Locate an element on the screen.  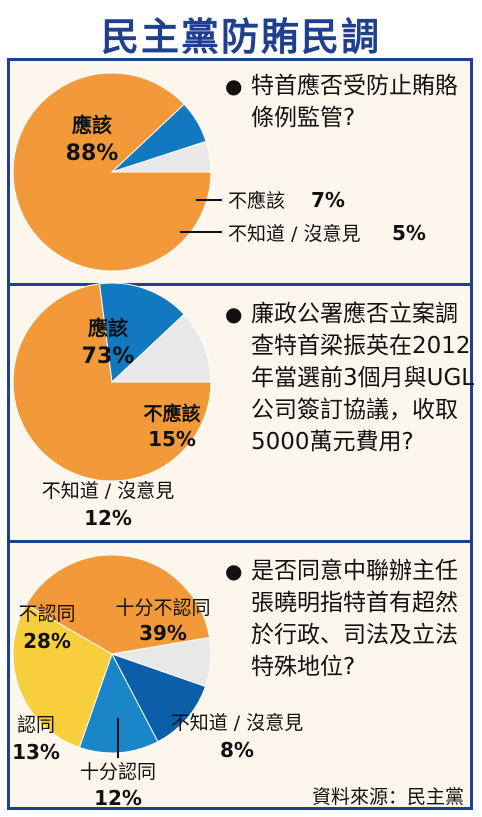
pie-3-label-agree: 認同 is located at coordinates (36, 725).